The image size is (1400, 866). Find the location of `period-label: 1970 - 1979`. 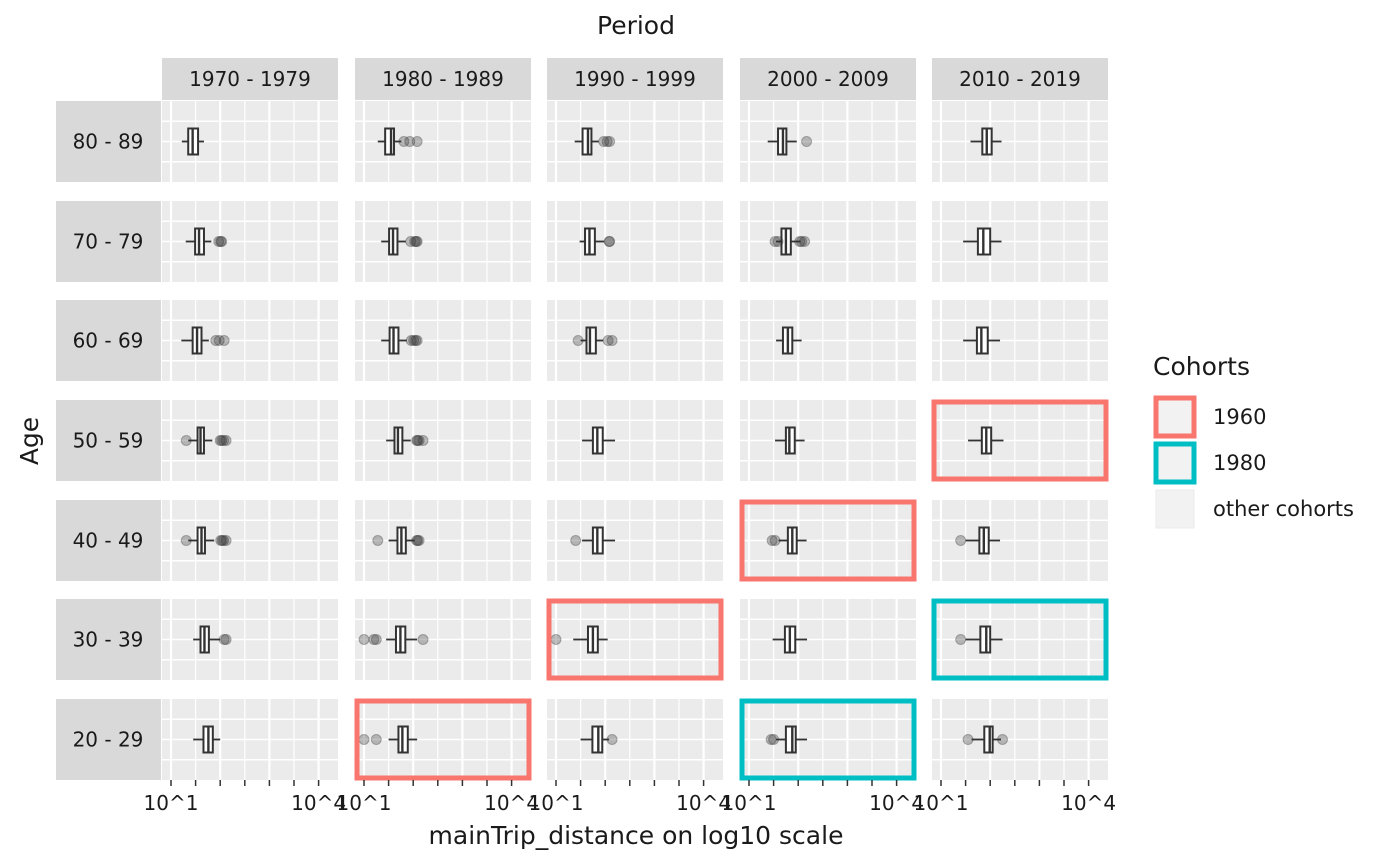

period-label: 1970 - 1979 is located at coordinates (250, 79).